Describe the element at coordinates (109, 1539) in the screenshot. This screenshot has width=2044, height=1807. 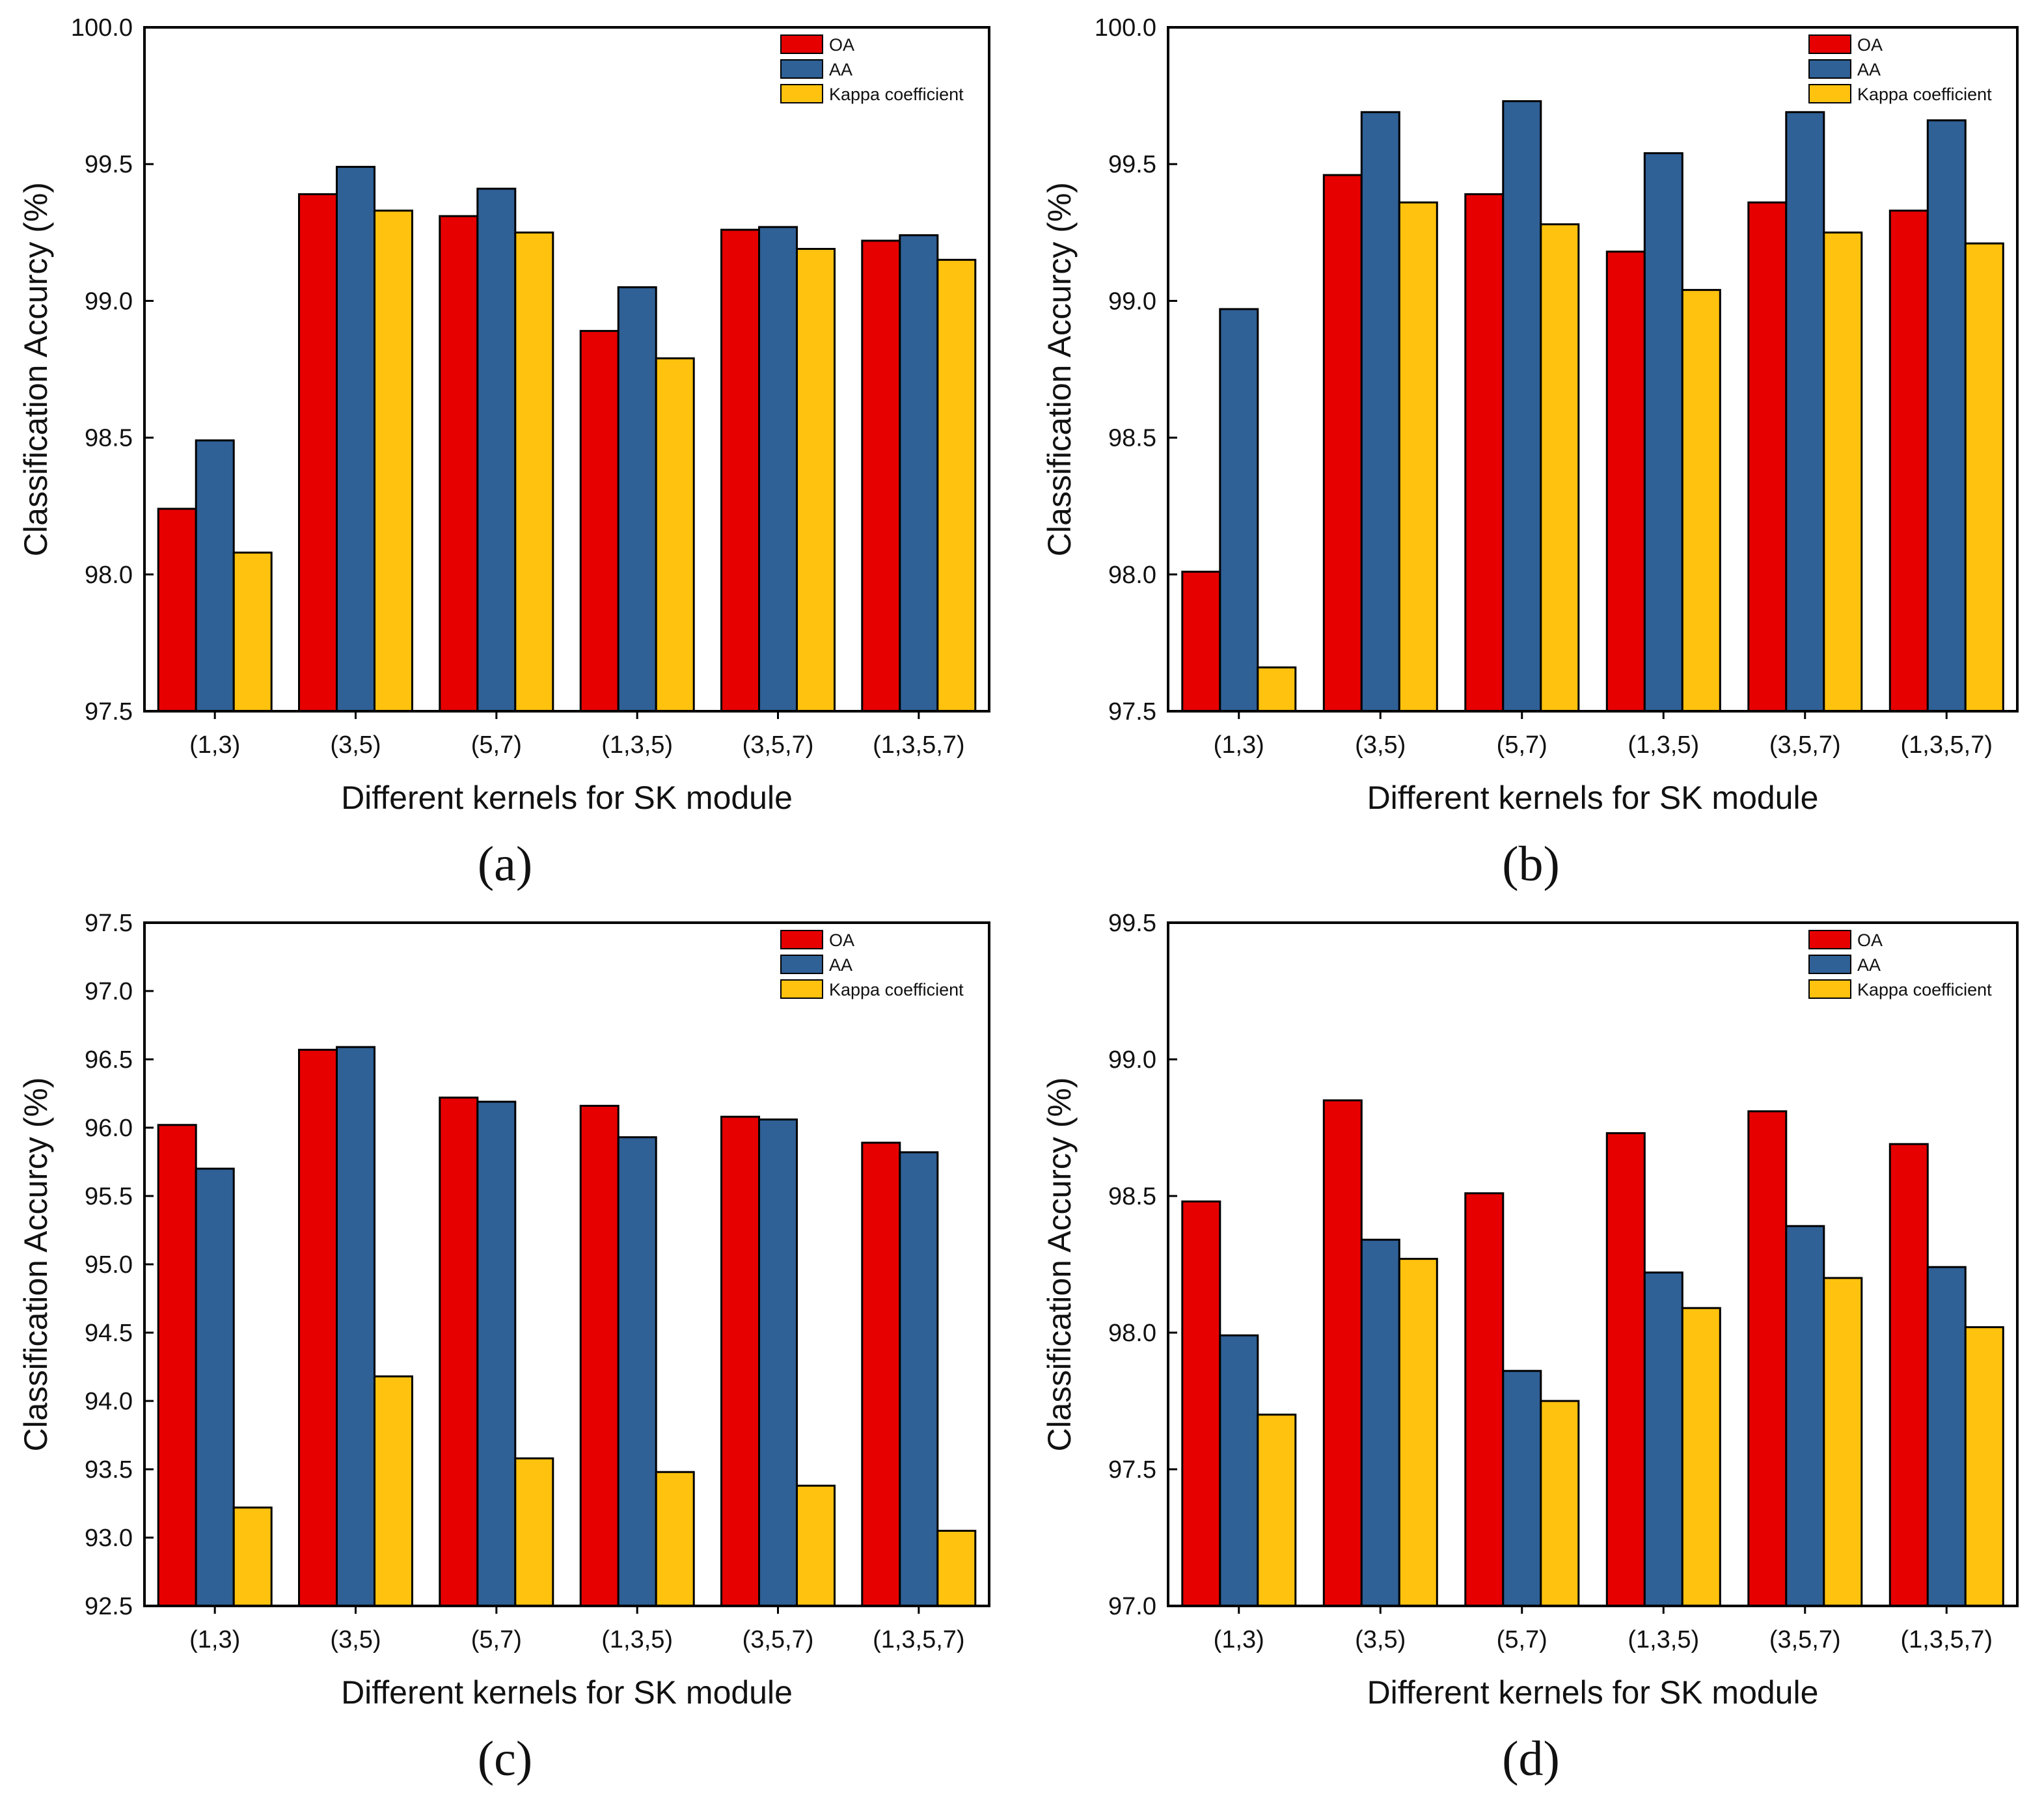
I see `y-tick-label: 93.0` at that location.